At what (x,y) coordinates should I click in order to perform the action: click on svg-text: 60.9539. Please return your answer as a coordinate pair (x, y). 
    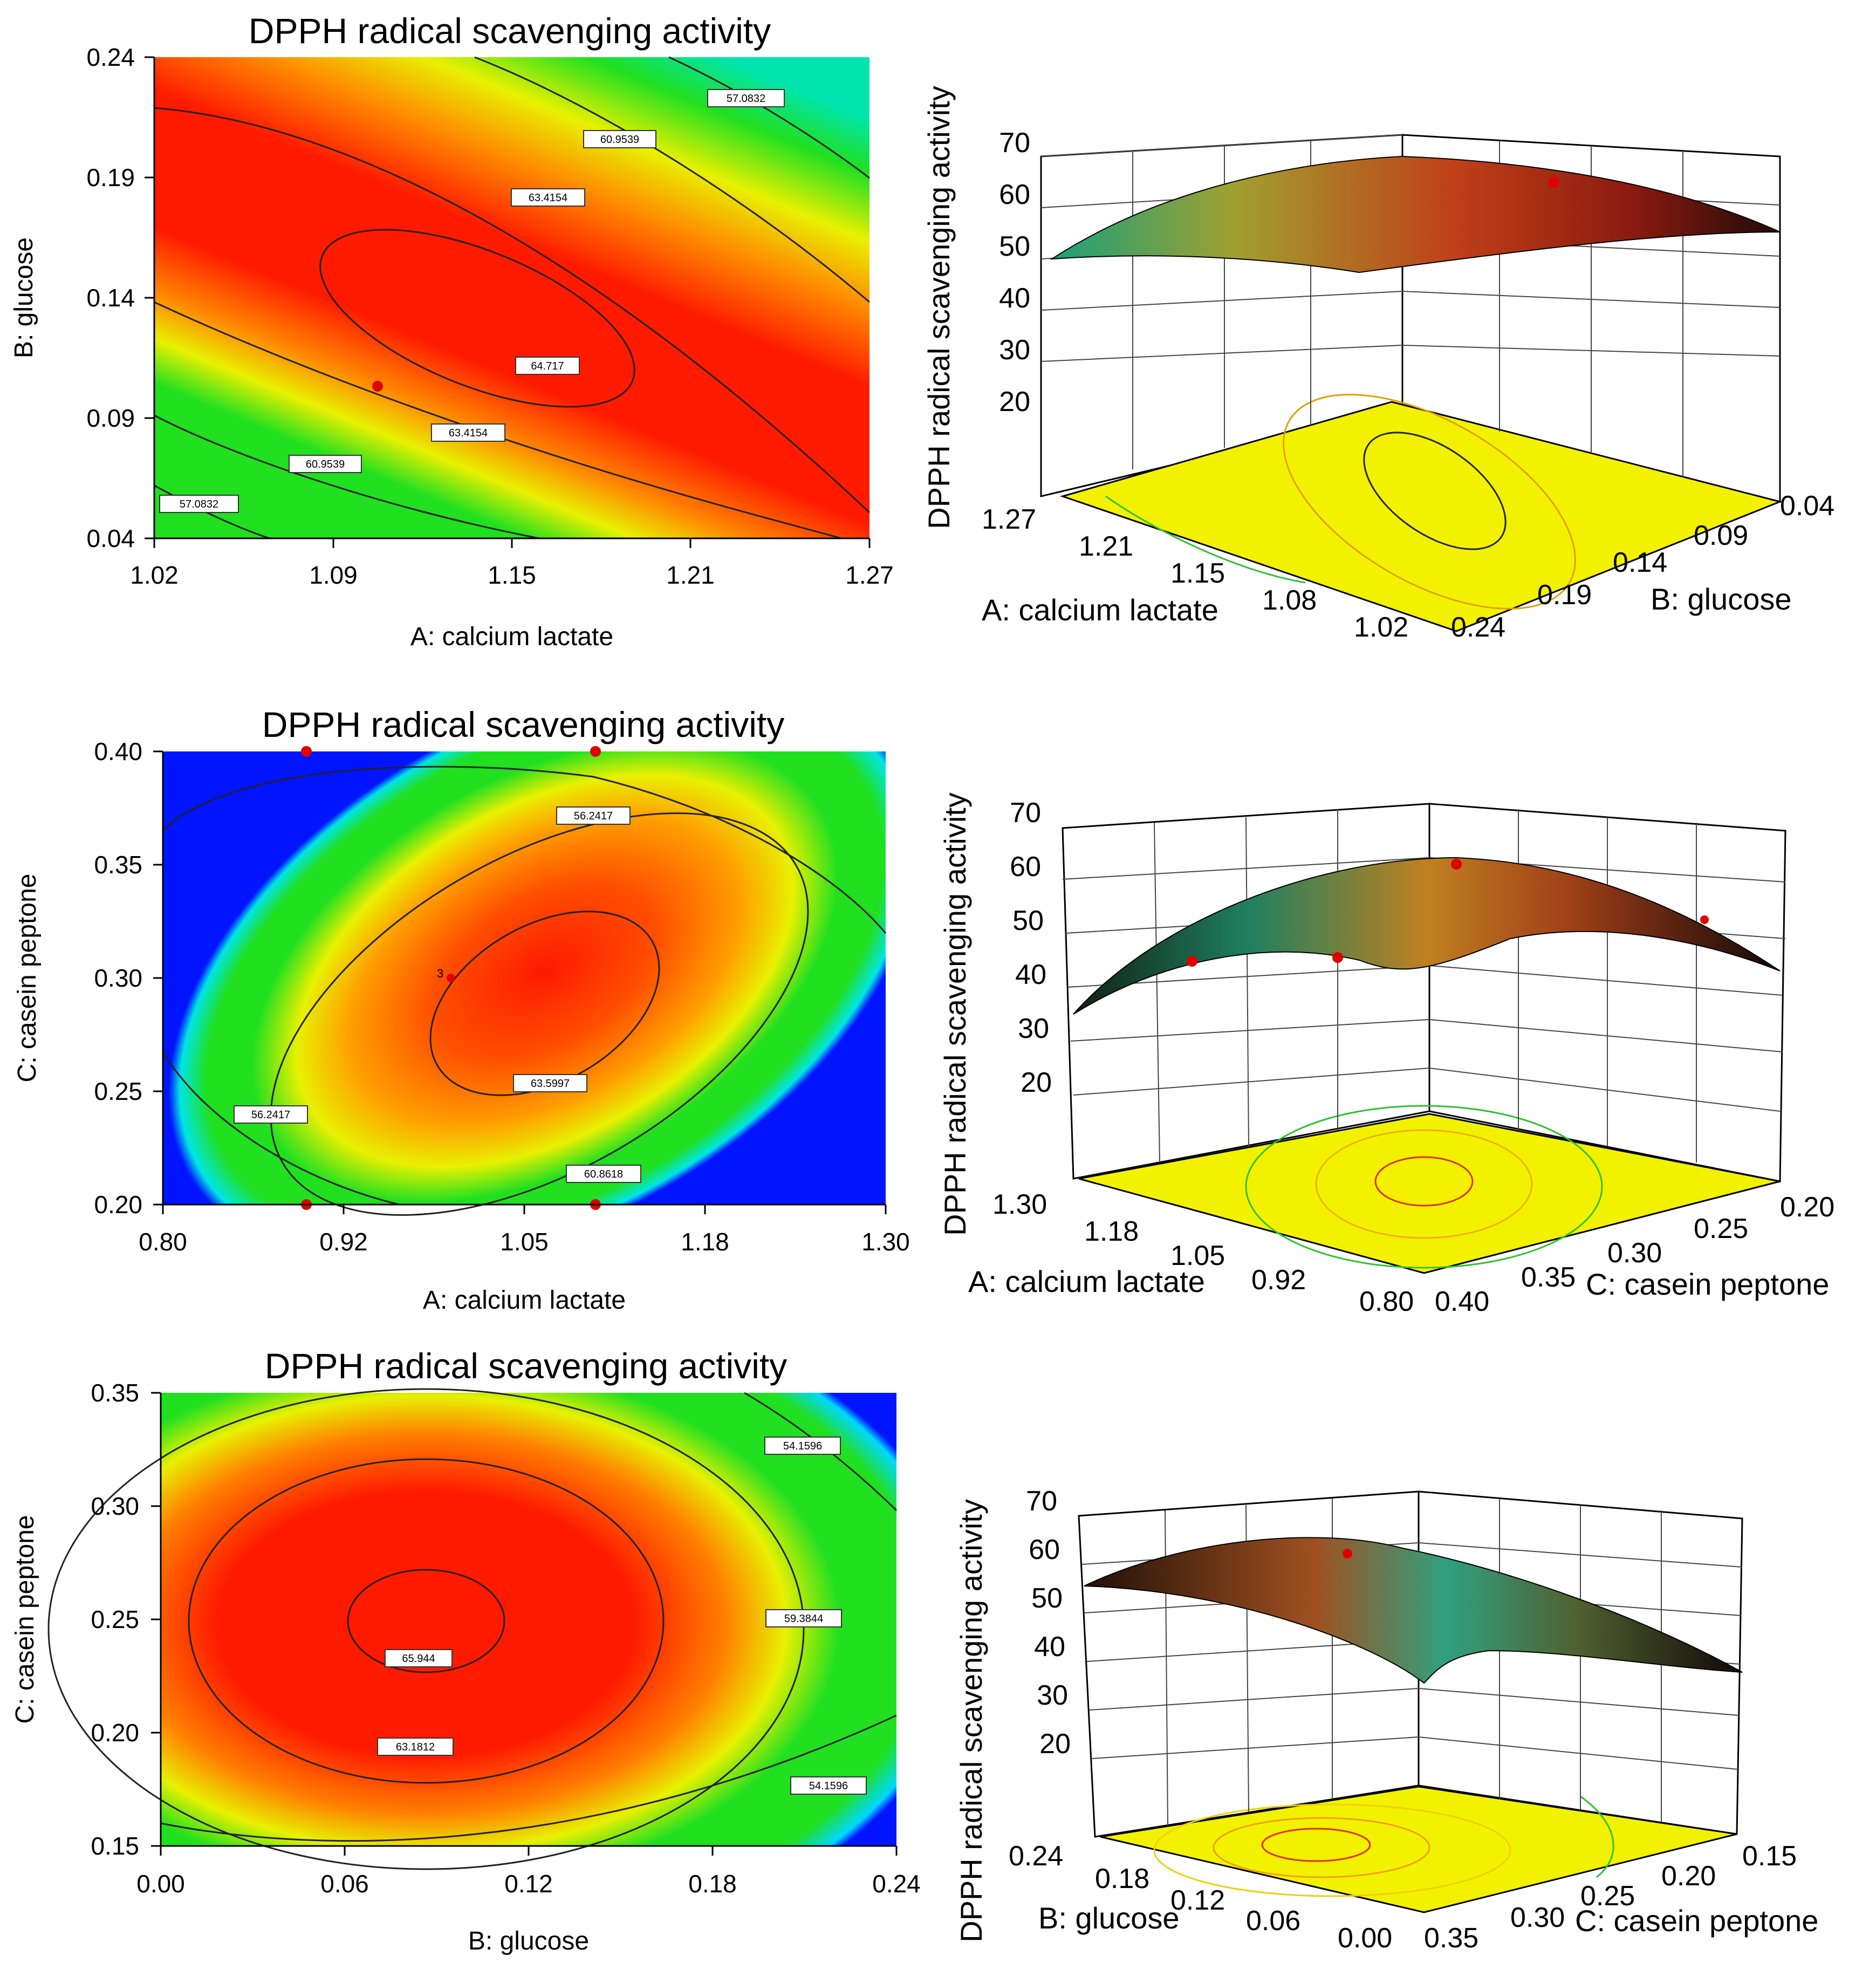
    Looking at the image, I should click on (325, 464).